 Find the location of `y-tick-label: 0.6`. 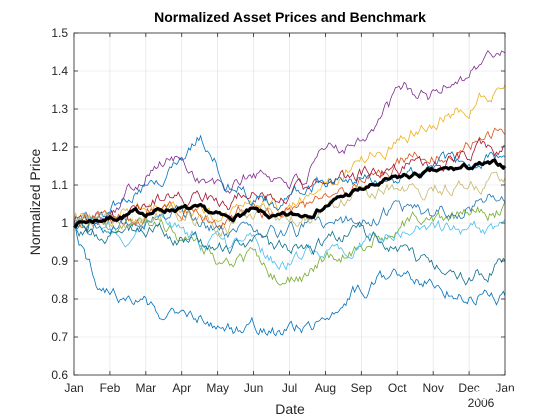

y-tick-label: 0.6 is located at coordinates (59, 375).